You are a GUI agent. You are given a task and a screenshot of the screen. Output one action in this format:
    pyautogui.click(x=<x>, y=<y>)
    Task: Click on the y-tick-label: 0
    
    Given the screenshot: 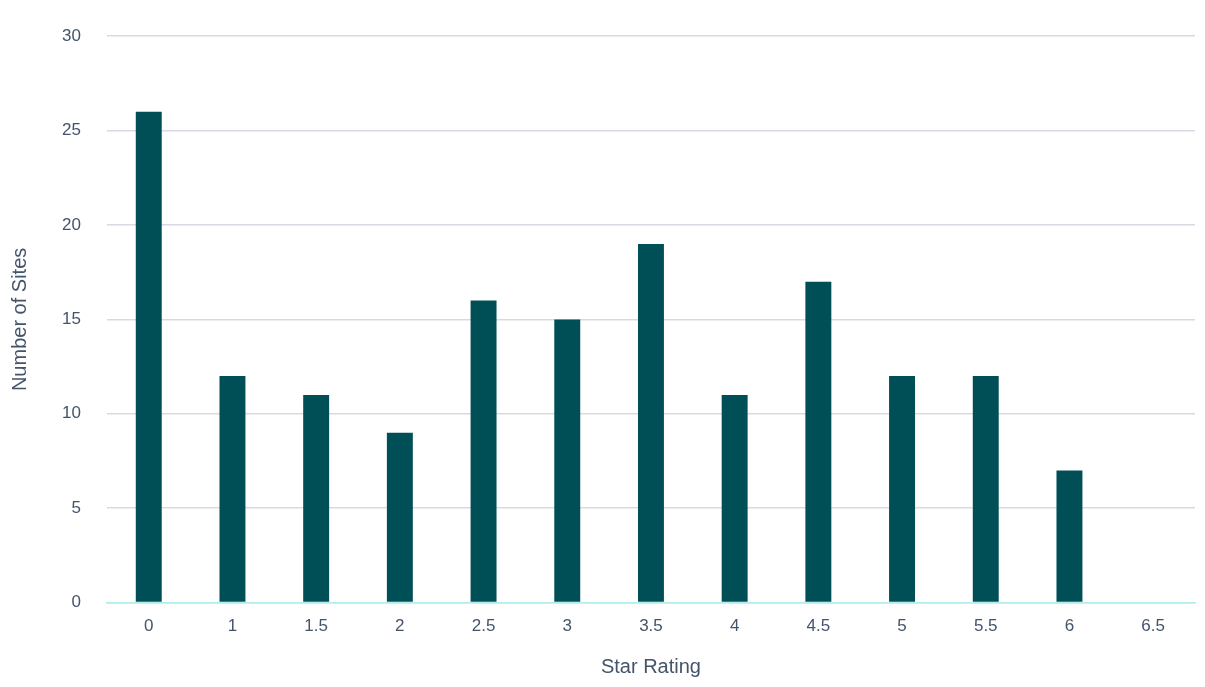 What is the action you would take?
    pyautogui.click(x=76, y=602)
    